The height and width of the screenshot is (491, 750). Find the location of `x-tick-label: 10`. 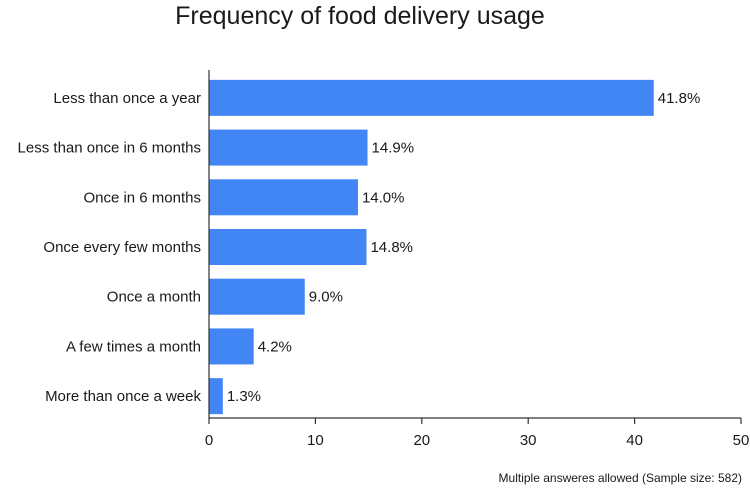

x-tick-label: 10 is located at coordinates (315, 440).